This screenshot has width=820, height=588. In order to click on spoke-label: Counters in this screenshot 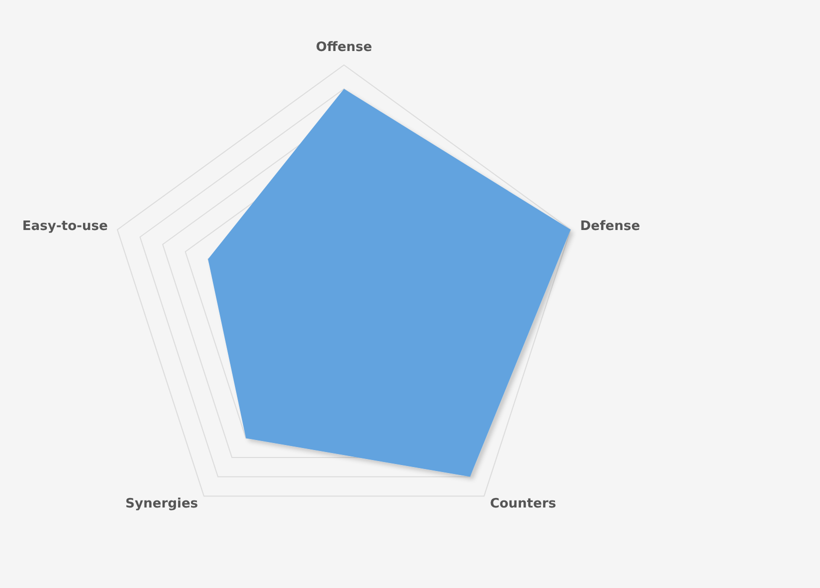, I will do `click(523, 504)`.